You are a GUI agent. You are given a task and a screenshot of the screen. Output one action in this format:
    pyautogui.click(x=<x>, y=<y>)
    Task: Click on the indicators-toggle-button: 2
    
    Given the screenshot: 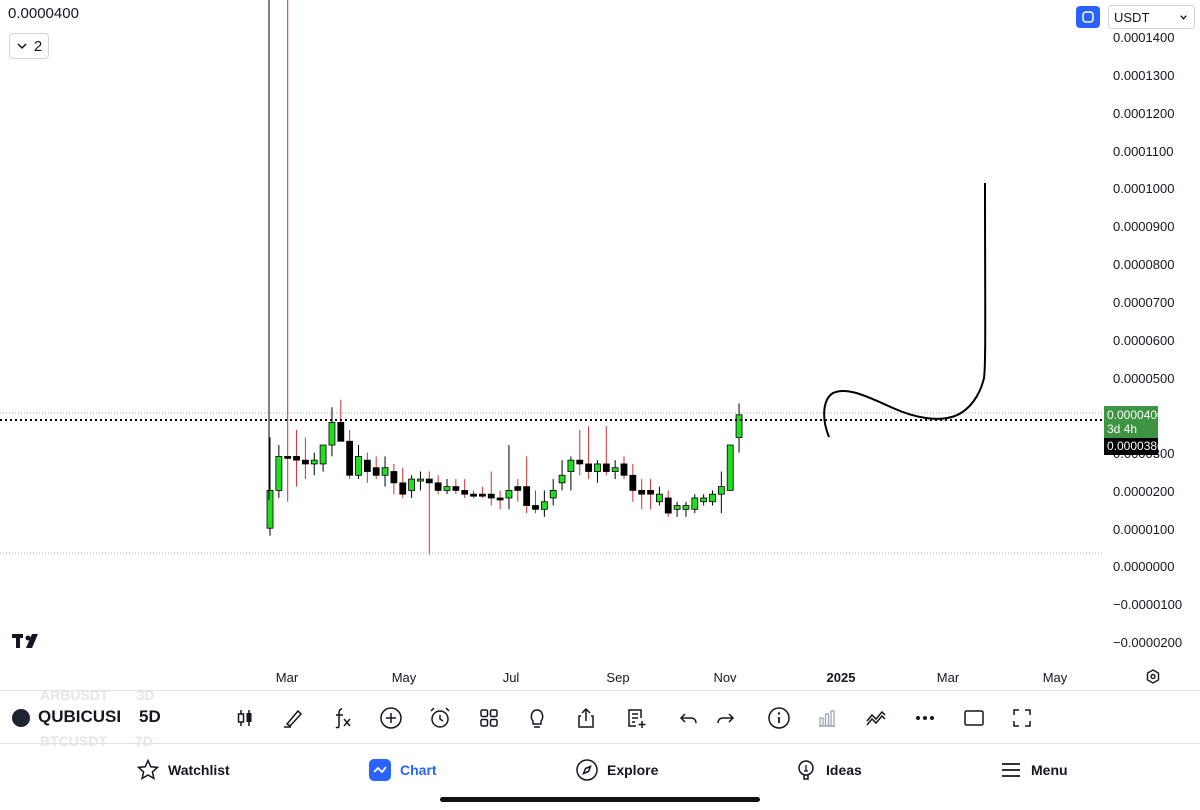 What is the action you would take?
    pyautogui.click(x=29, y=46)
    